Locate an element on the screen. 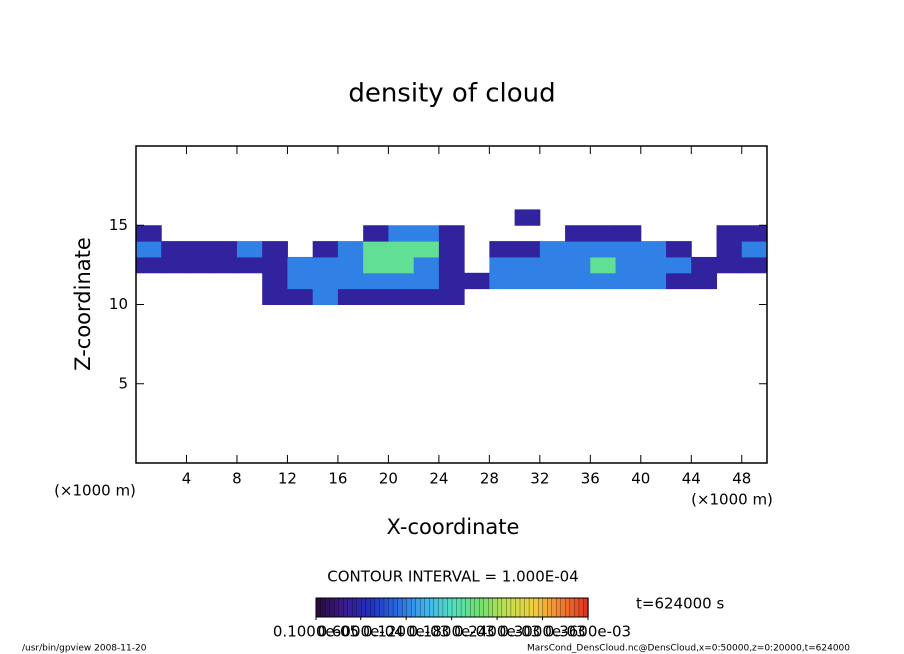  x-tick-label: 8 is located at coordinates (237, 479).